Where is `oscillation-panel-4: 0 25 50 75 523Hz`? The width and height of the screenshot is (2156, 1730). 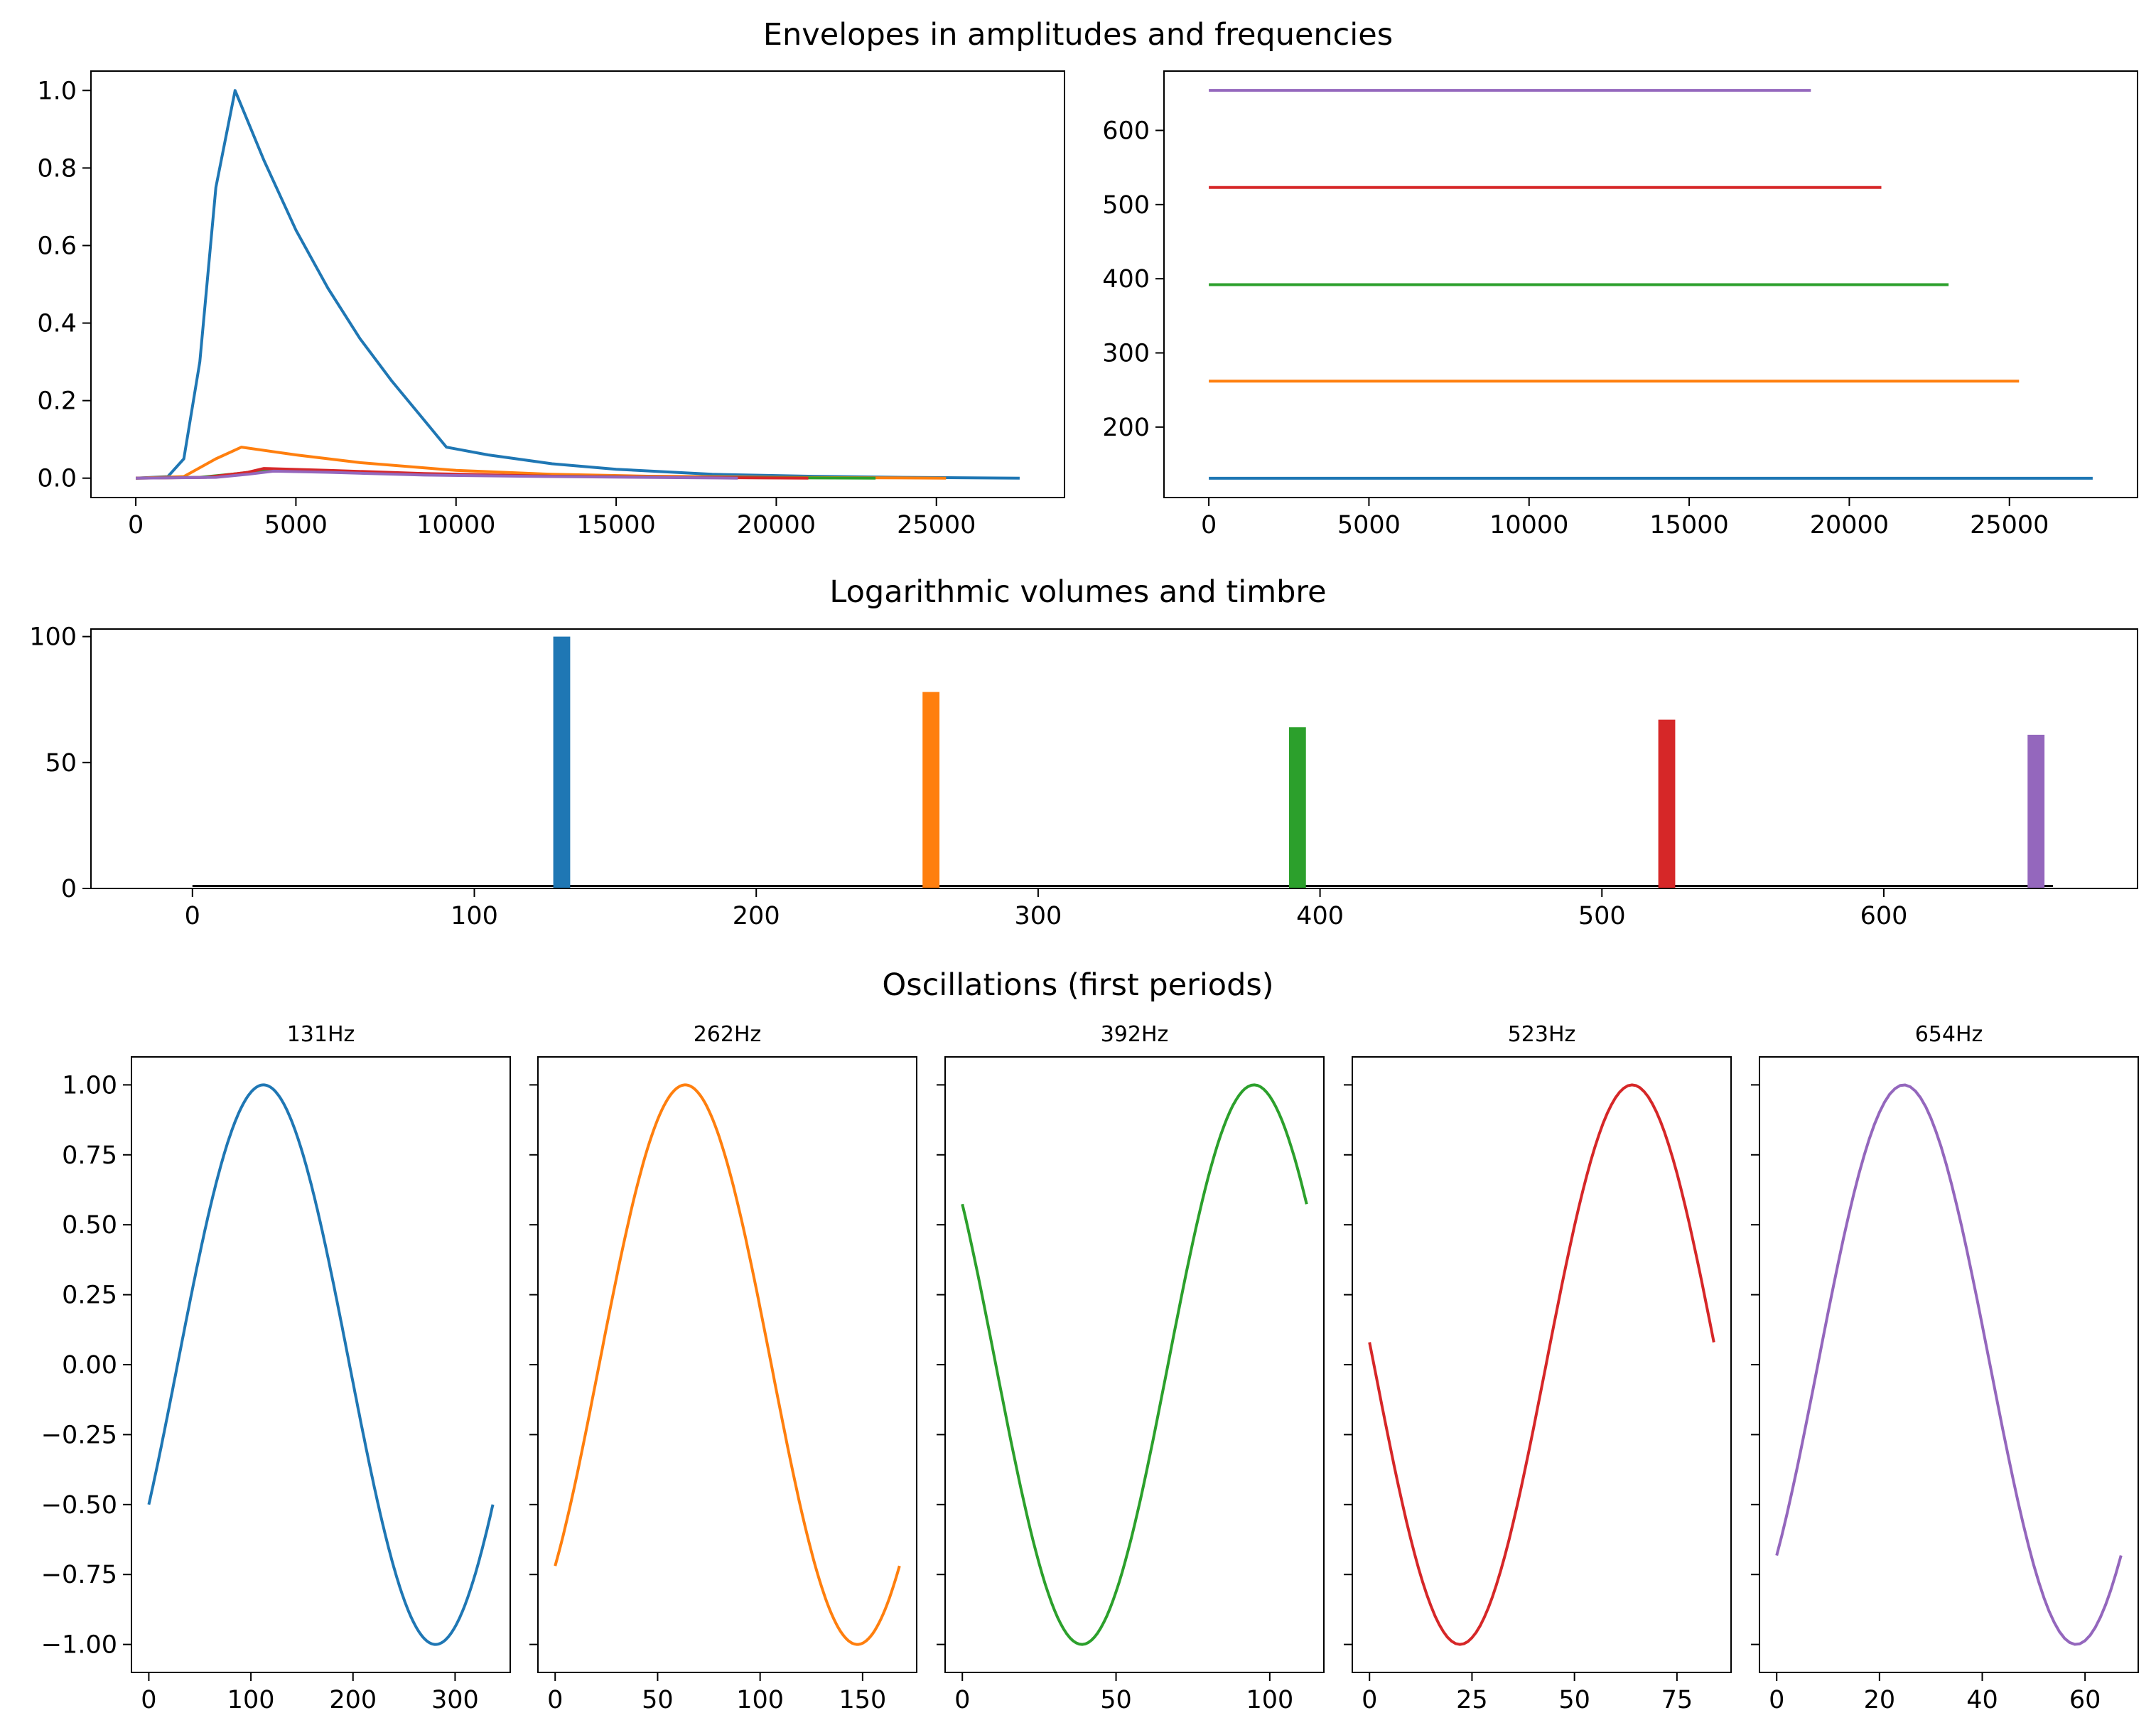 oscillation-panel-4: 0 25 50 75 523Hz is located at coordinates (1538, 1368).